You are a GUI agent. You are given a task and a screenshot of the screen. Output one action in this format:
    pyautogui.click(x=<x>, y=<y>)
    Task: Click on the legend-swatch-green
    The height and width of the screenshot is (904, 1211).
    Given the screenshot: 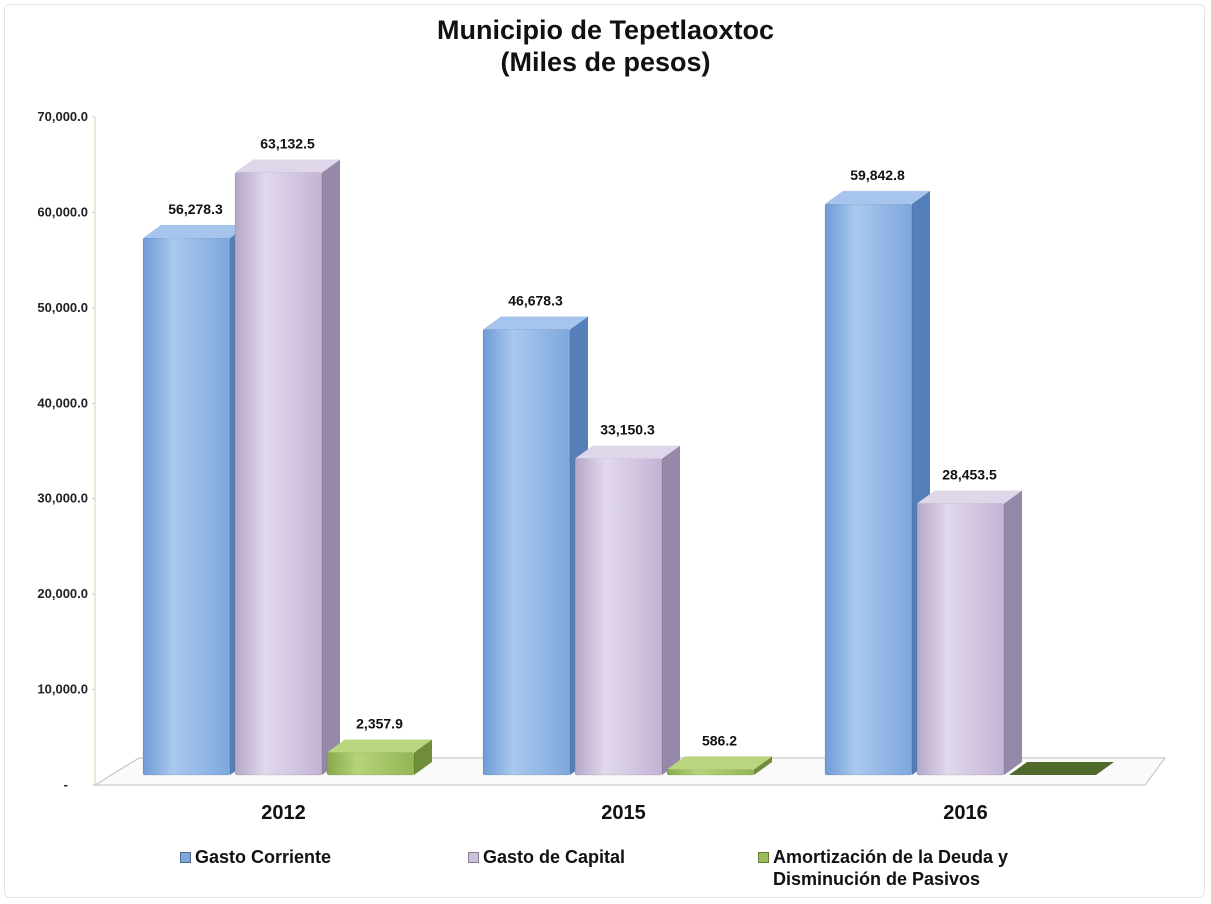 What is the action you would take?
    pyautogui.click(x=763, y=857)
    